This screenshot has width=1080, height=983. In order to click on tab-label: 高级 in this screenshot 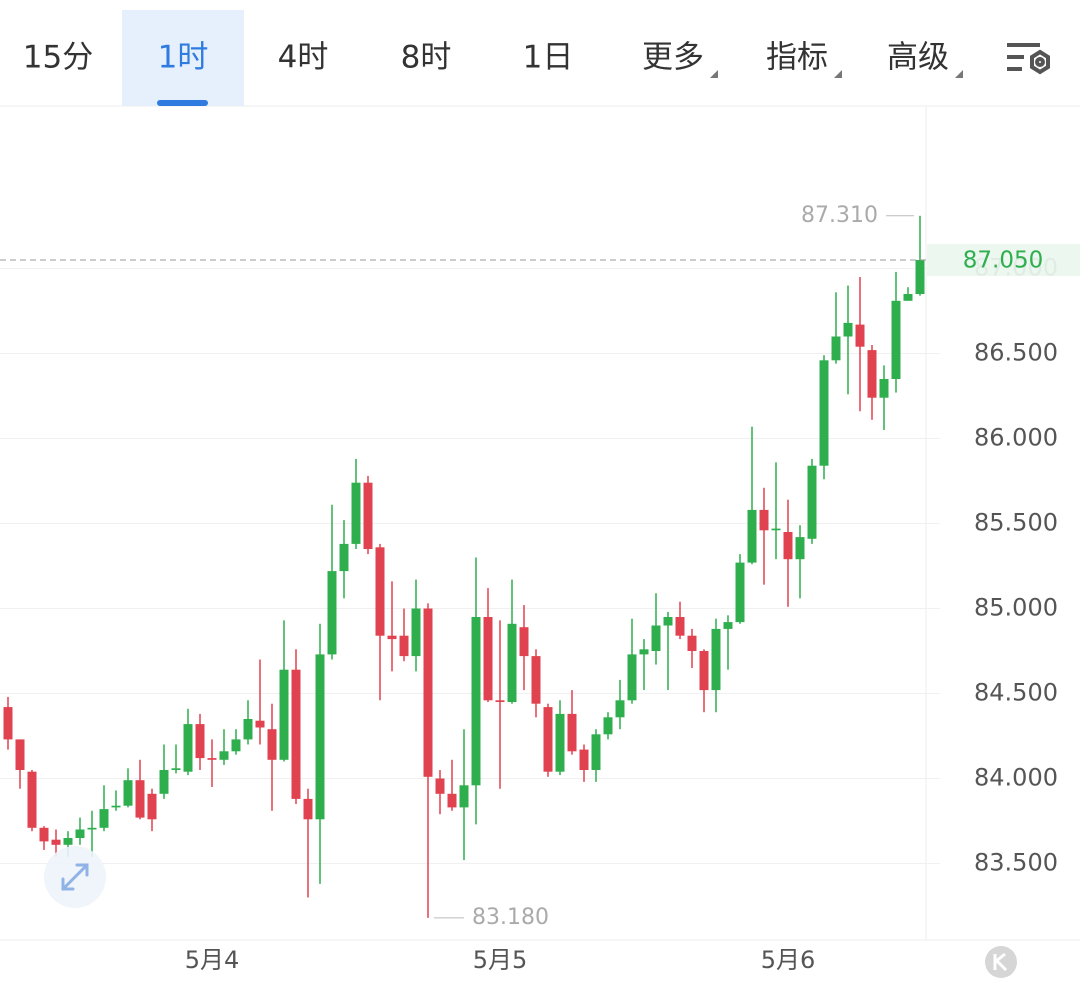, I will do `click(918, 58)`.